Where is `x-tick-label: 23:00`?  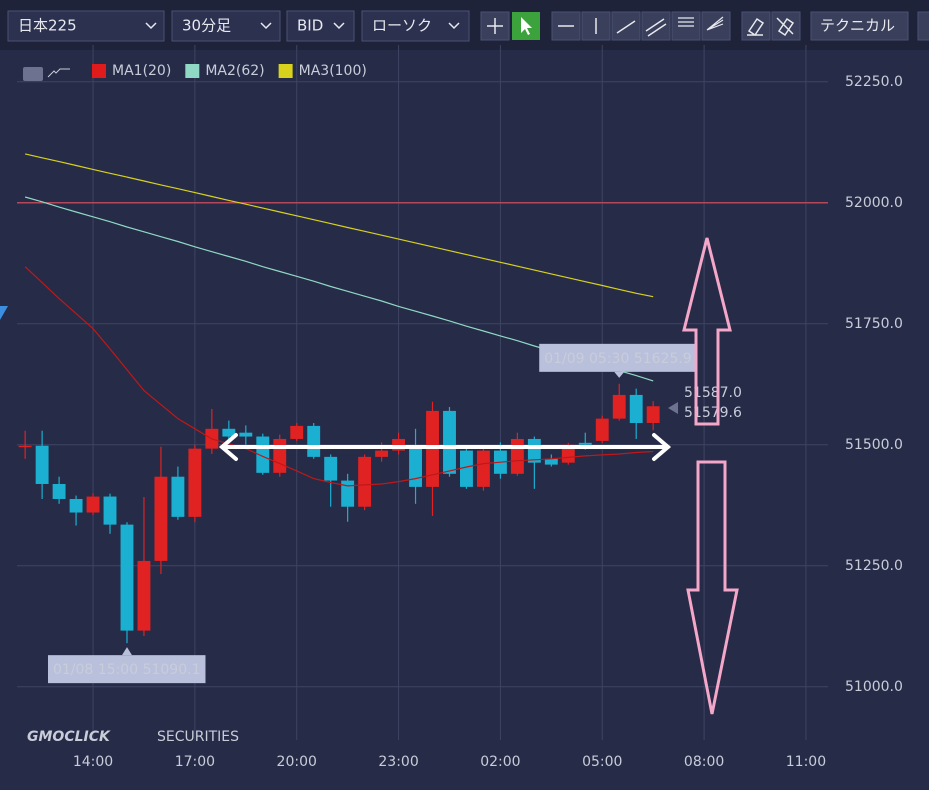
x-tick-label: 23:00 is located at coordinates (398, 762).